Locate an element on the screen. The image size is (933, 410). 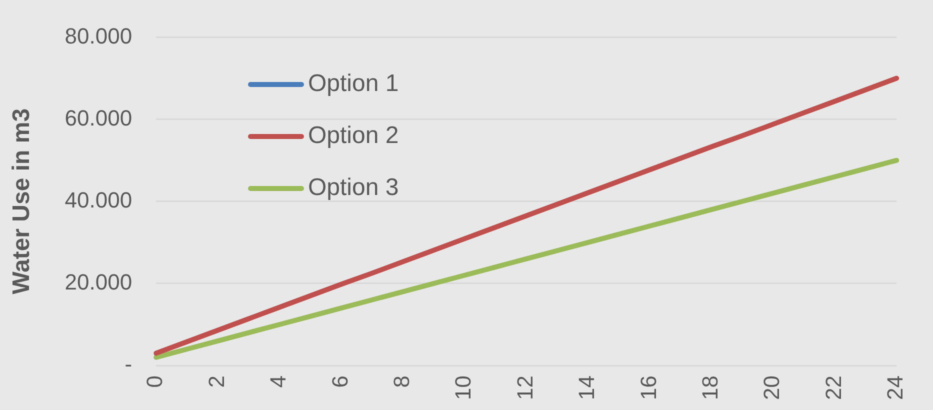
y-tick-label: 60.000 is located at coordinates (98, 117).